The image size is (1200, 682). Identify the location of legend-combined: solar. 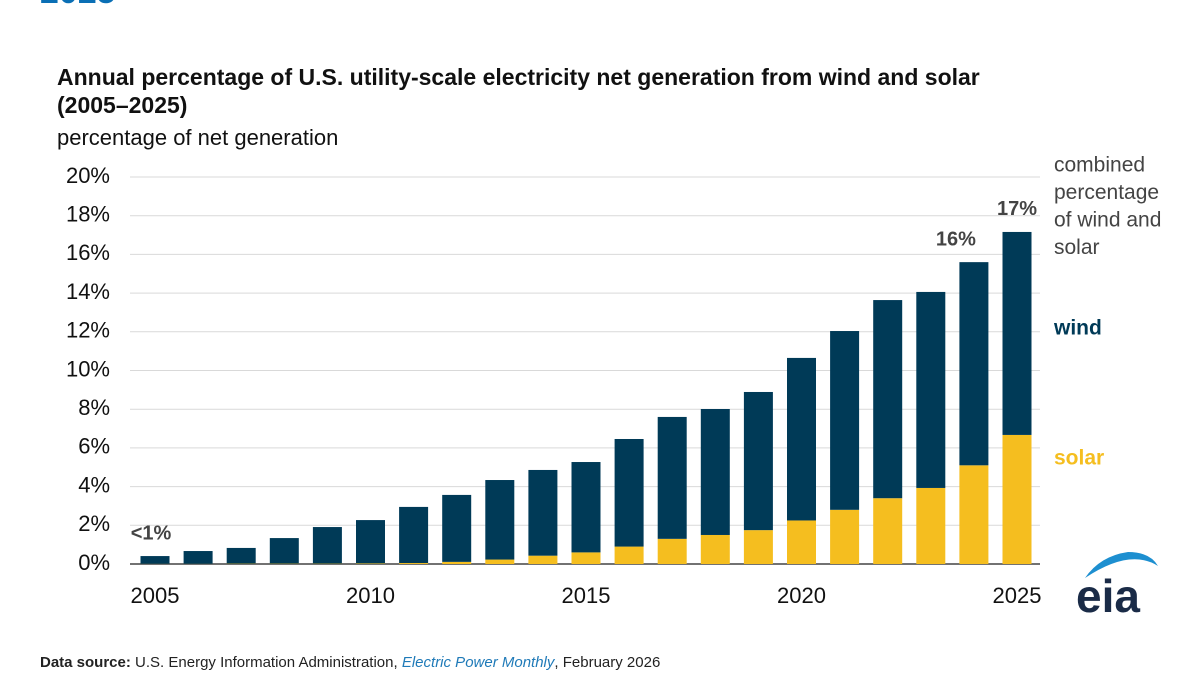
(1077, 247).